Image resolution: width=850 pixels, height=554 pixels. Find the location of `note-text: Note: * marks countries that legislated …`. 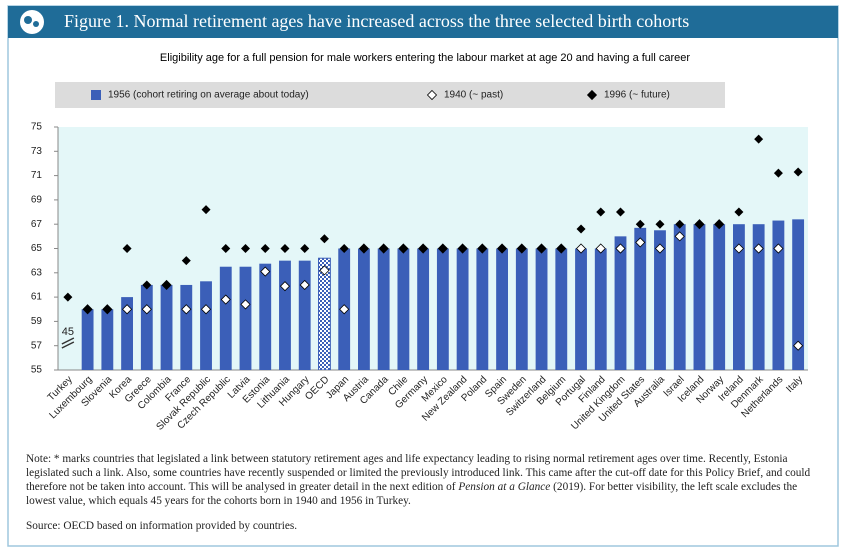

note-text: Note: * marks countries that legislated … is located at coordinates (418, 473).